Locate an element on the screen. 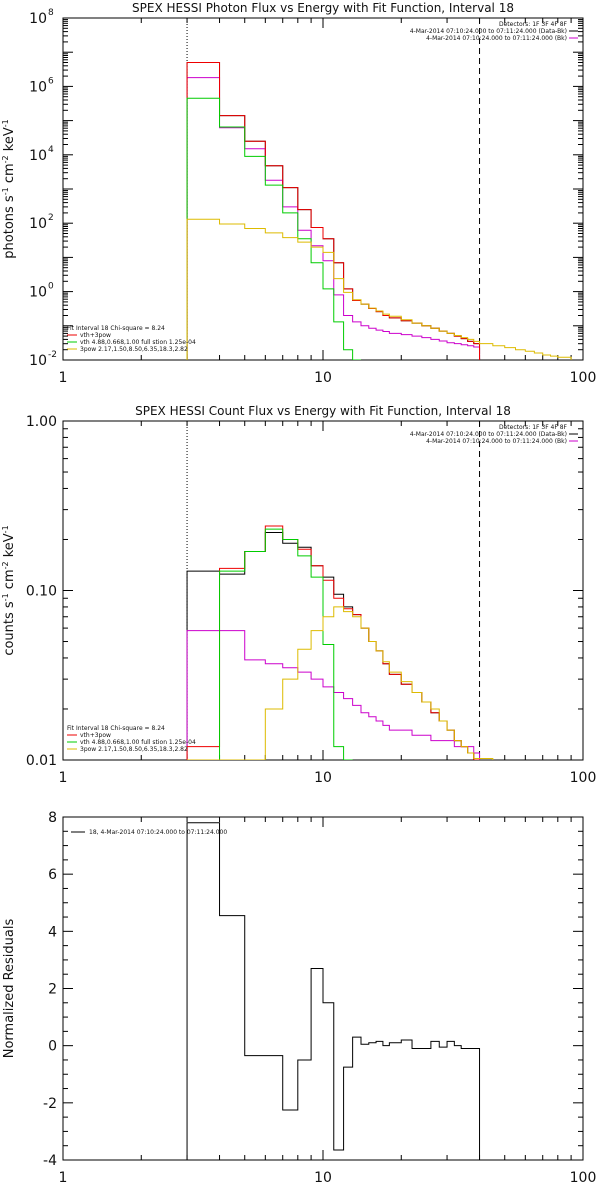 This screenshot has width=600, height=1200. y-tick-exponent: 8 is located at coordinates (51, 13).